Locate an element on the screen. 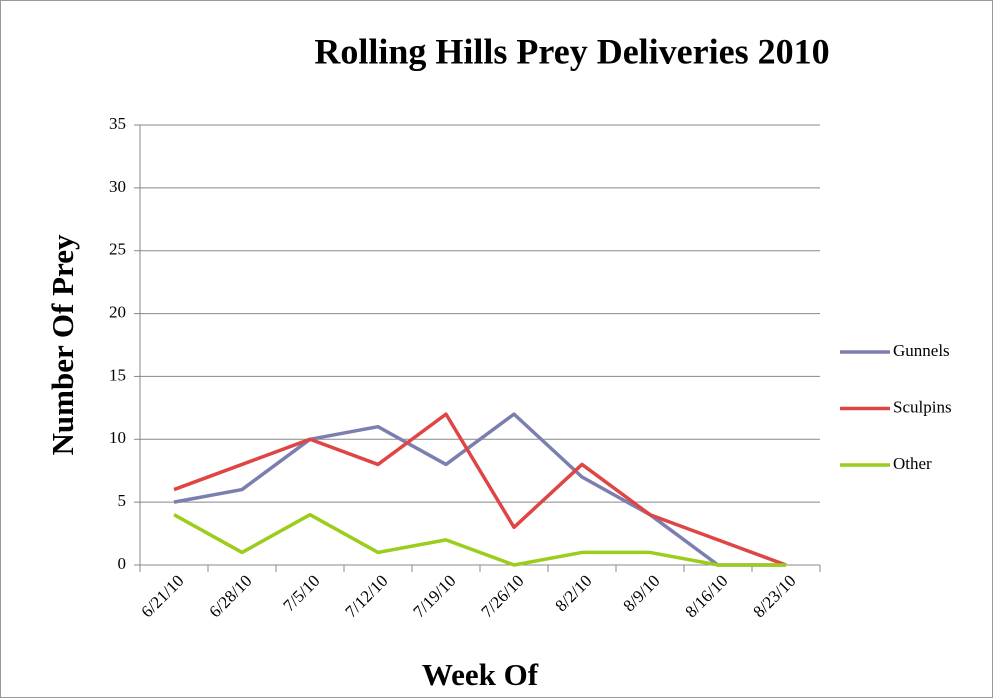 This screenshot has height=698, width=993. y-tick-label: 25 is located at coordinates (117, 249).